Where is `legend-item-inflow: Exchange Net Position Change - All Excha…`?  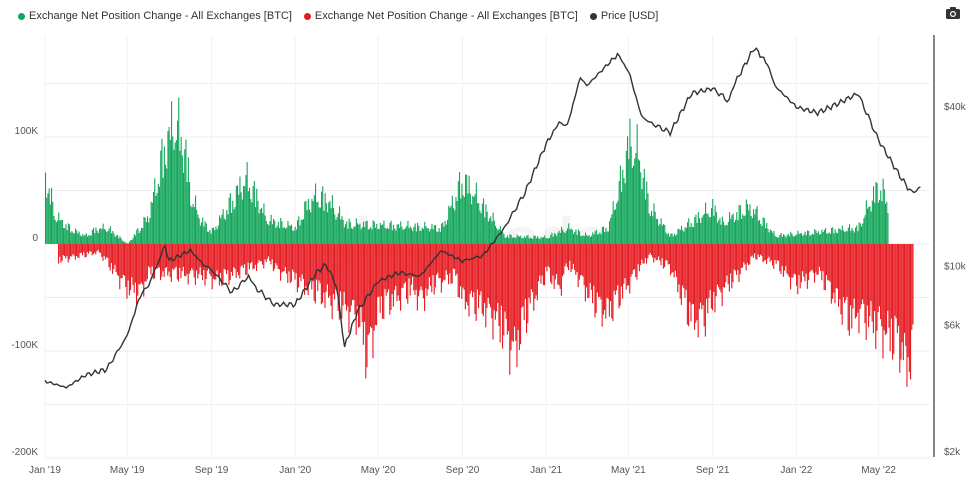 legend-item-inflow: Exchange Net Position Change - All Excha… is located at coordinates (155, 16).